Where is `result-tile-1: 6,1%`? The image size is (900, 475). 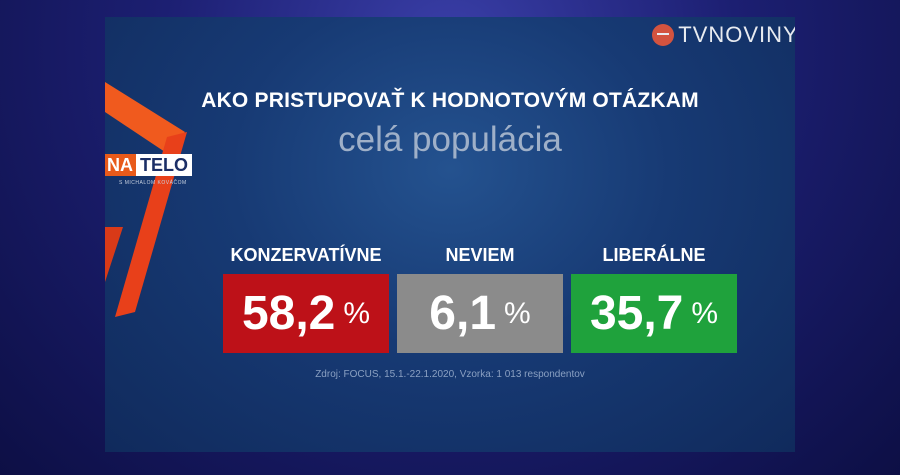 result-tile-1: 6,1% is located at coordinates (480, 313).